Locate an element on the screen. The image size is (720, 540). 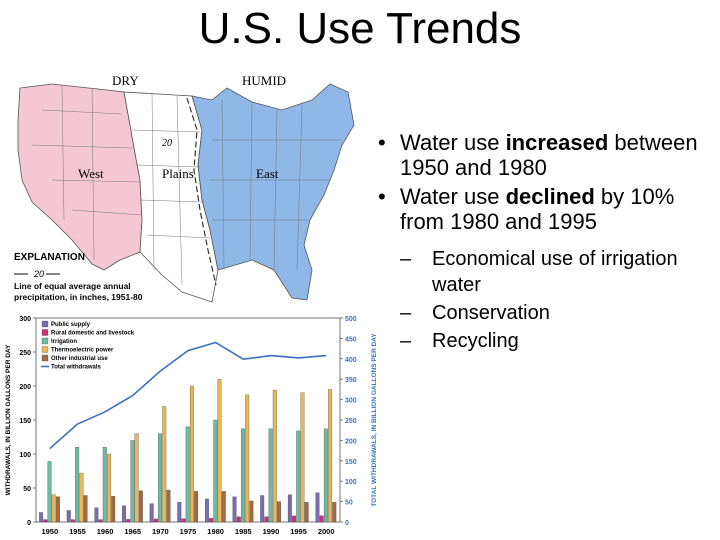
x-tick-label: 1975 is located at coordinates (188, 531).